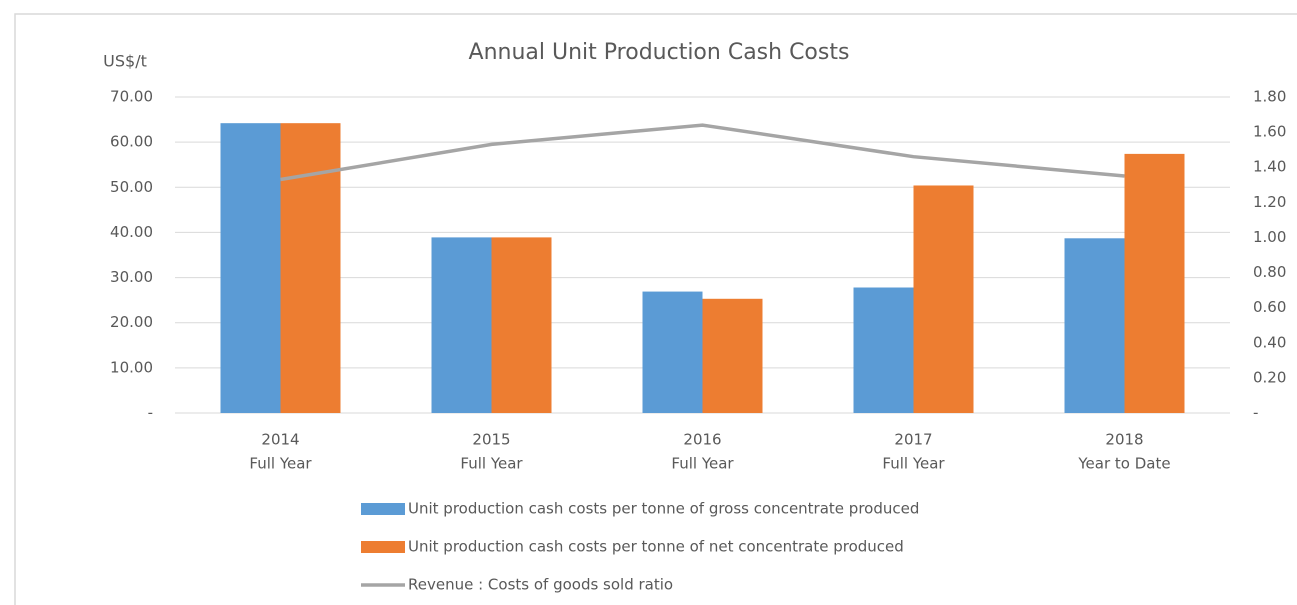 This screenshot has width=1297, height=605. I want to click on x-tick-label: 2018, so click(1124, 440).